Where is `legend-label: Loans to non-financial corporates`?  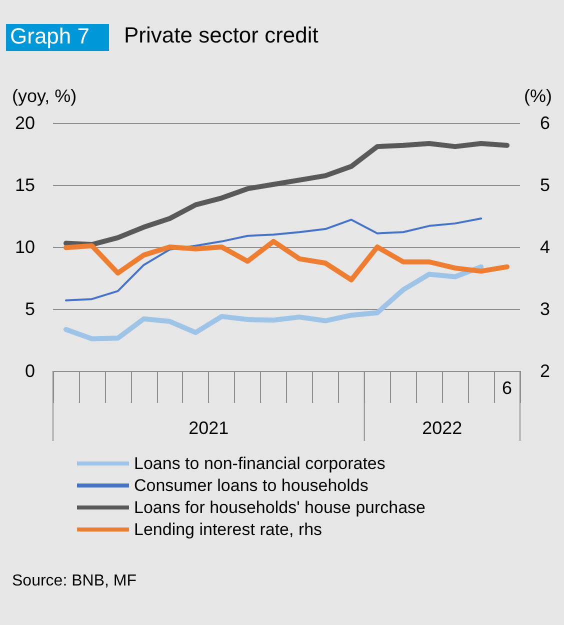
legend-label: Loans to non-financial corporates is located at coordinates (260, 463).